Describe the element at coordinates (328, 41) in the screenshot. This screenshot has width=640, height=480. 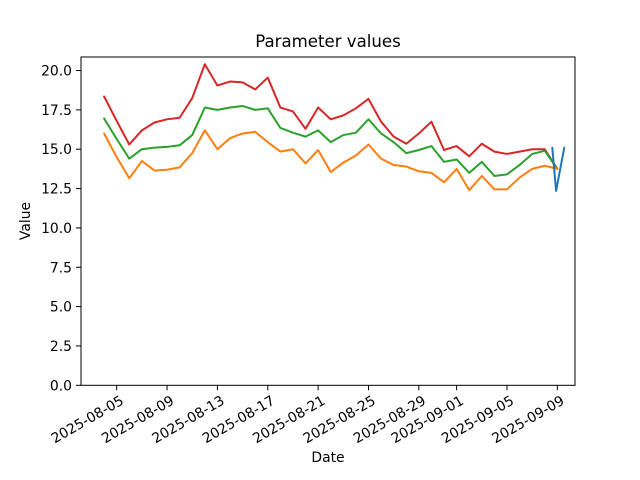
I see `chart-title: Parameter values` at that location.